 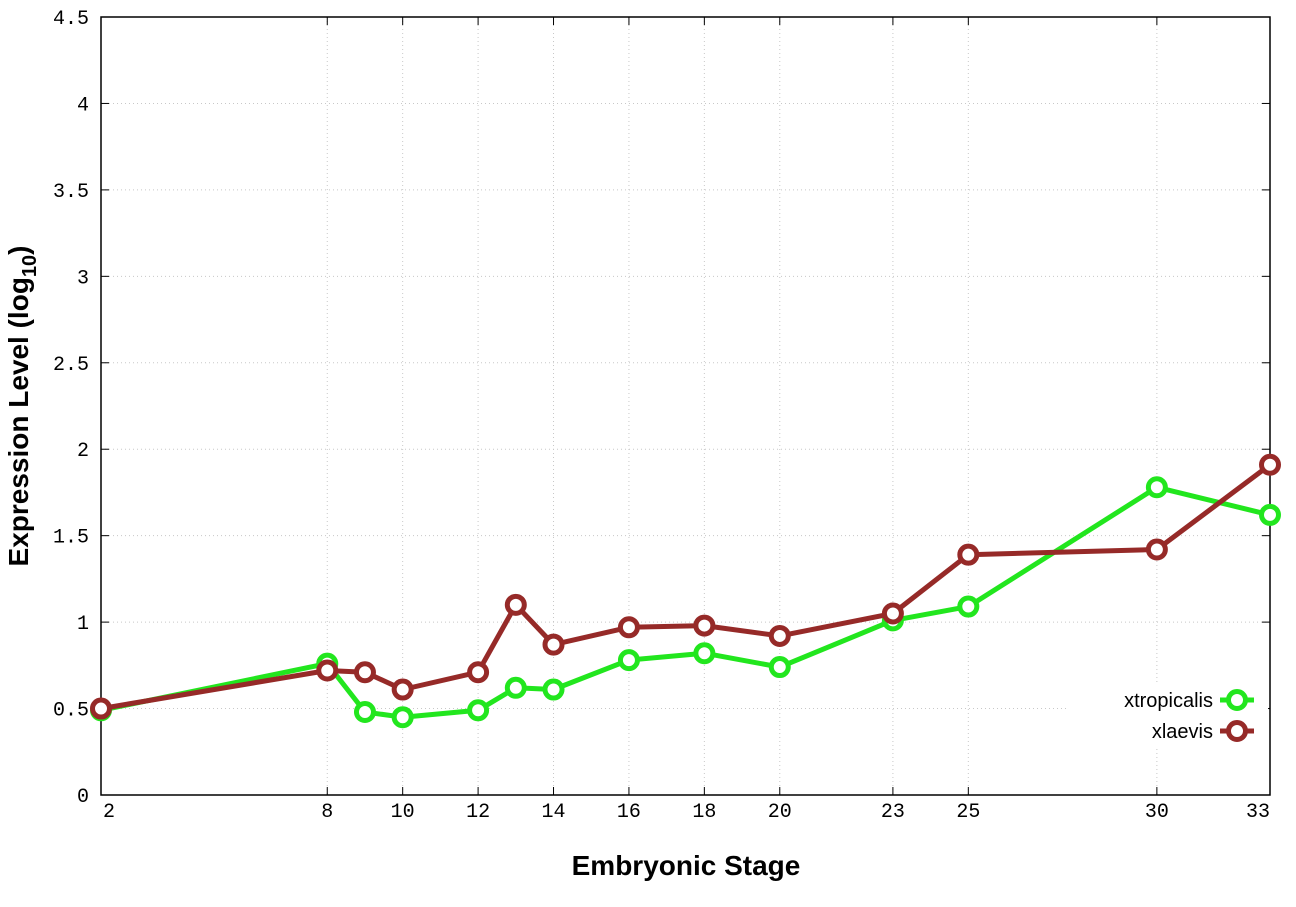 I want to click on y-axis-title: Expression Level (log10), so click(x=22, y=406).